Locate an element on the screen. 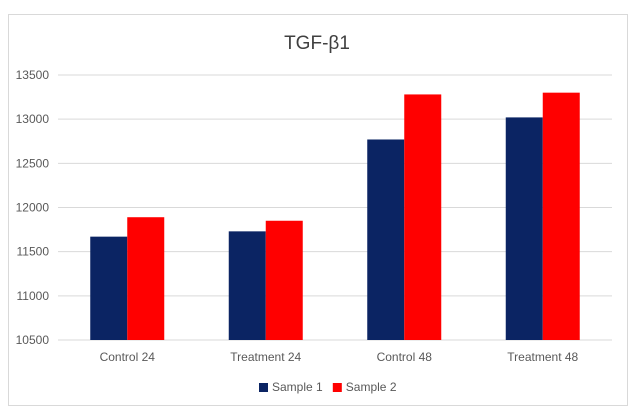 The height and width of the screenshot is (406, 634). y-tick-label: 13500 is located at coordinates (33, 75).